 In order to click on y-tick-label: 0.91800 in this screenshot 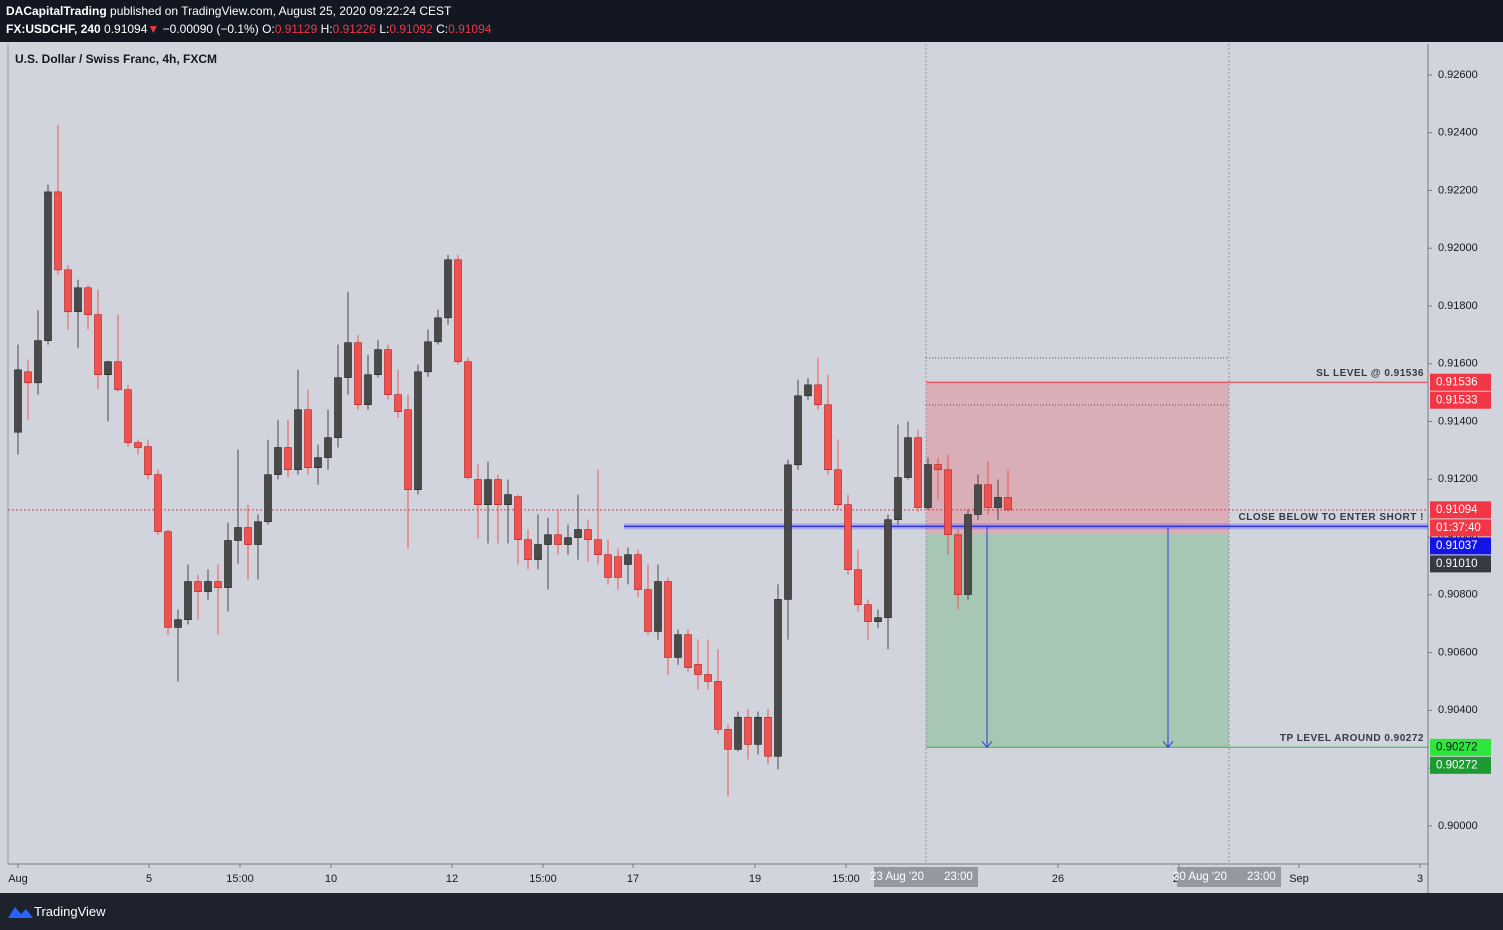, I will do `click(1458, 306)`.